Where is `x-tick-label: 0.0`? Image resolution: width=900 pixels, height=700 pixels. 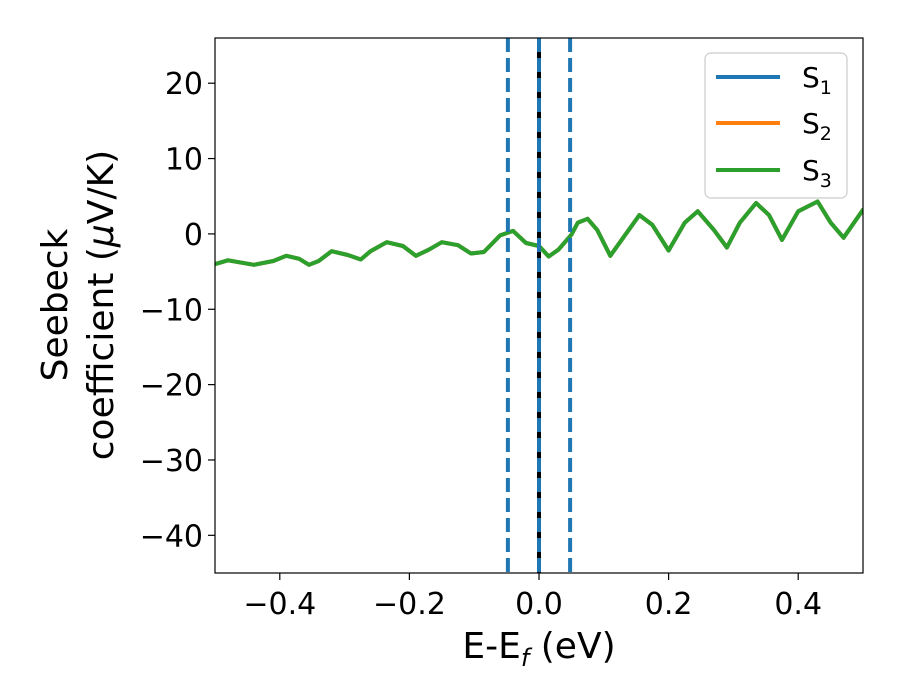 x-tick-label: 0.0 is located at coordinates (539, 604).